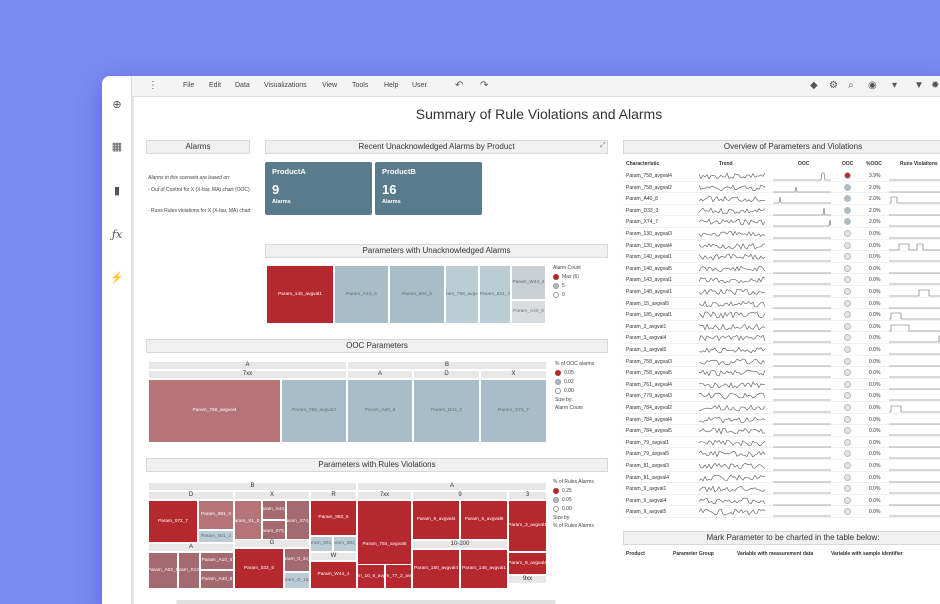 Image resolution: width=940 pixels, height=604 pixels. I want to click on treemap-tile: Param_504_6, so click(417, 294).